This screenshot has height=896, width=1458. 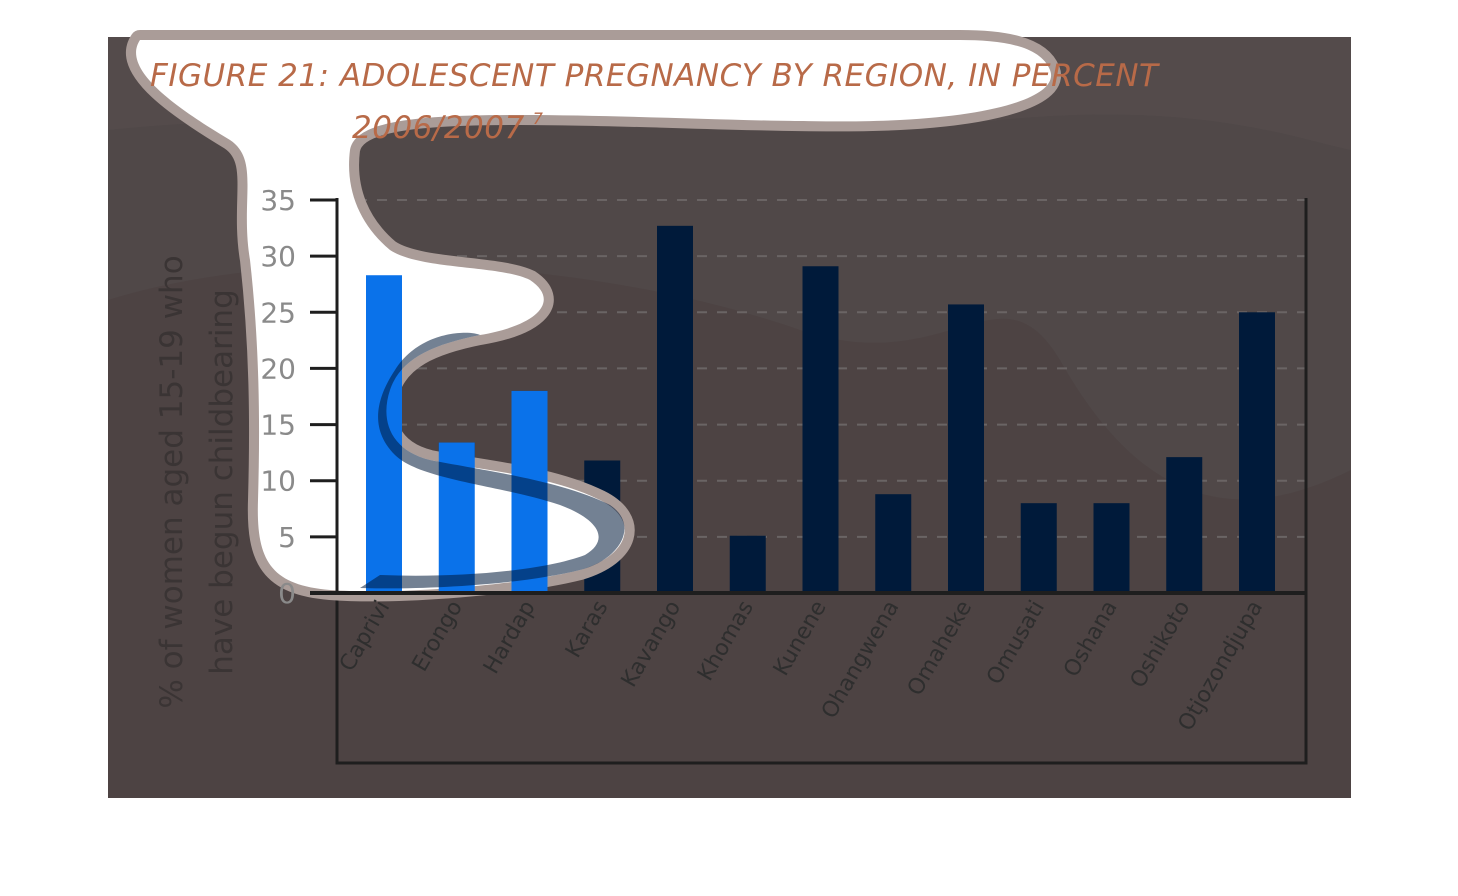 What do you see at coordinates (172, 481) in the screenshot?
I see `y-axis-label-line-1: % of women aged 15-19 who` at bounding box center [172, 481].